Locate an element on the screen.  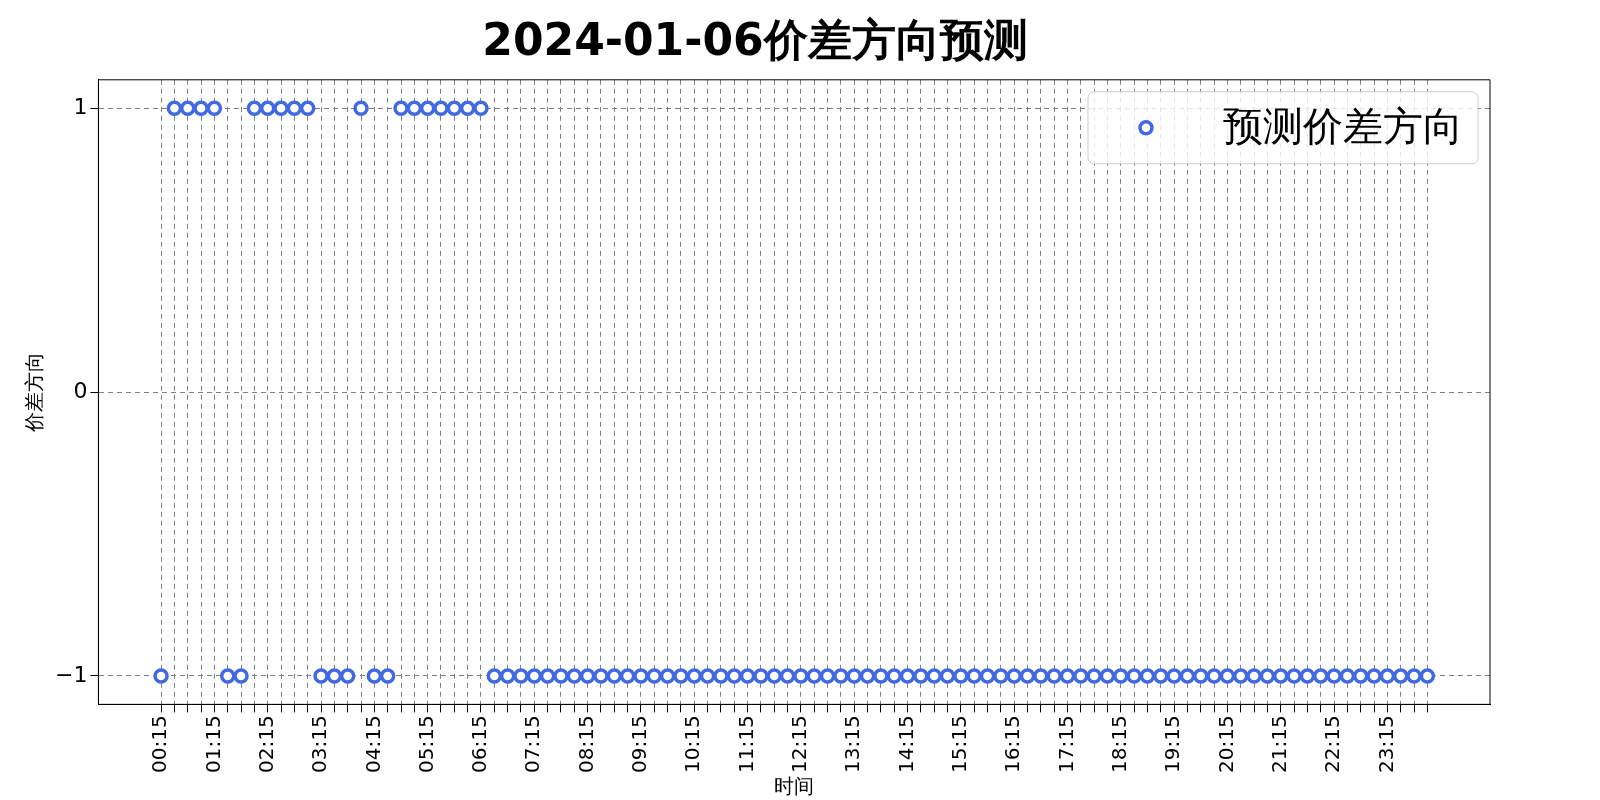
y-tick-label: 1 is located at coordinates (80, 106).